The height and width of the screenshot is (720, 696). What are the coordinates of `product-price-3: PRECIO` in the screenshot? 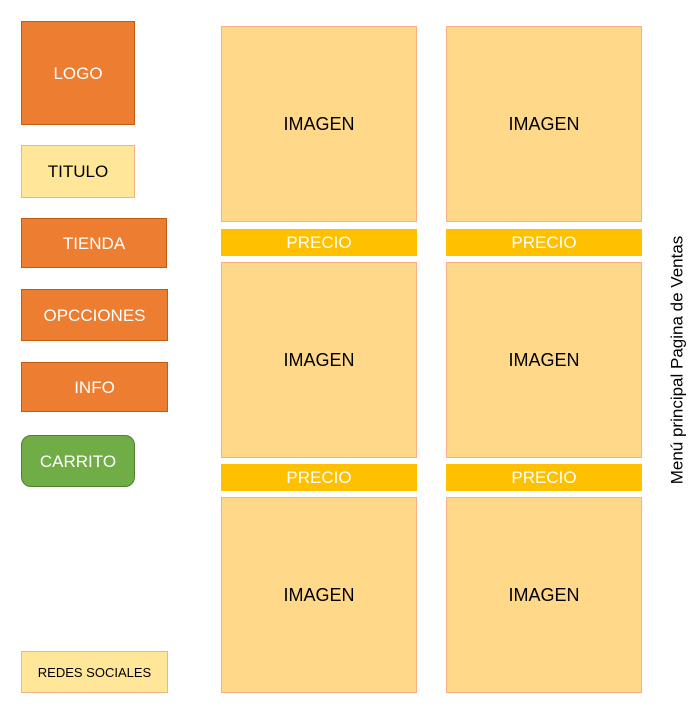 It's located at (319, 477).